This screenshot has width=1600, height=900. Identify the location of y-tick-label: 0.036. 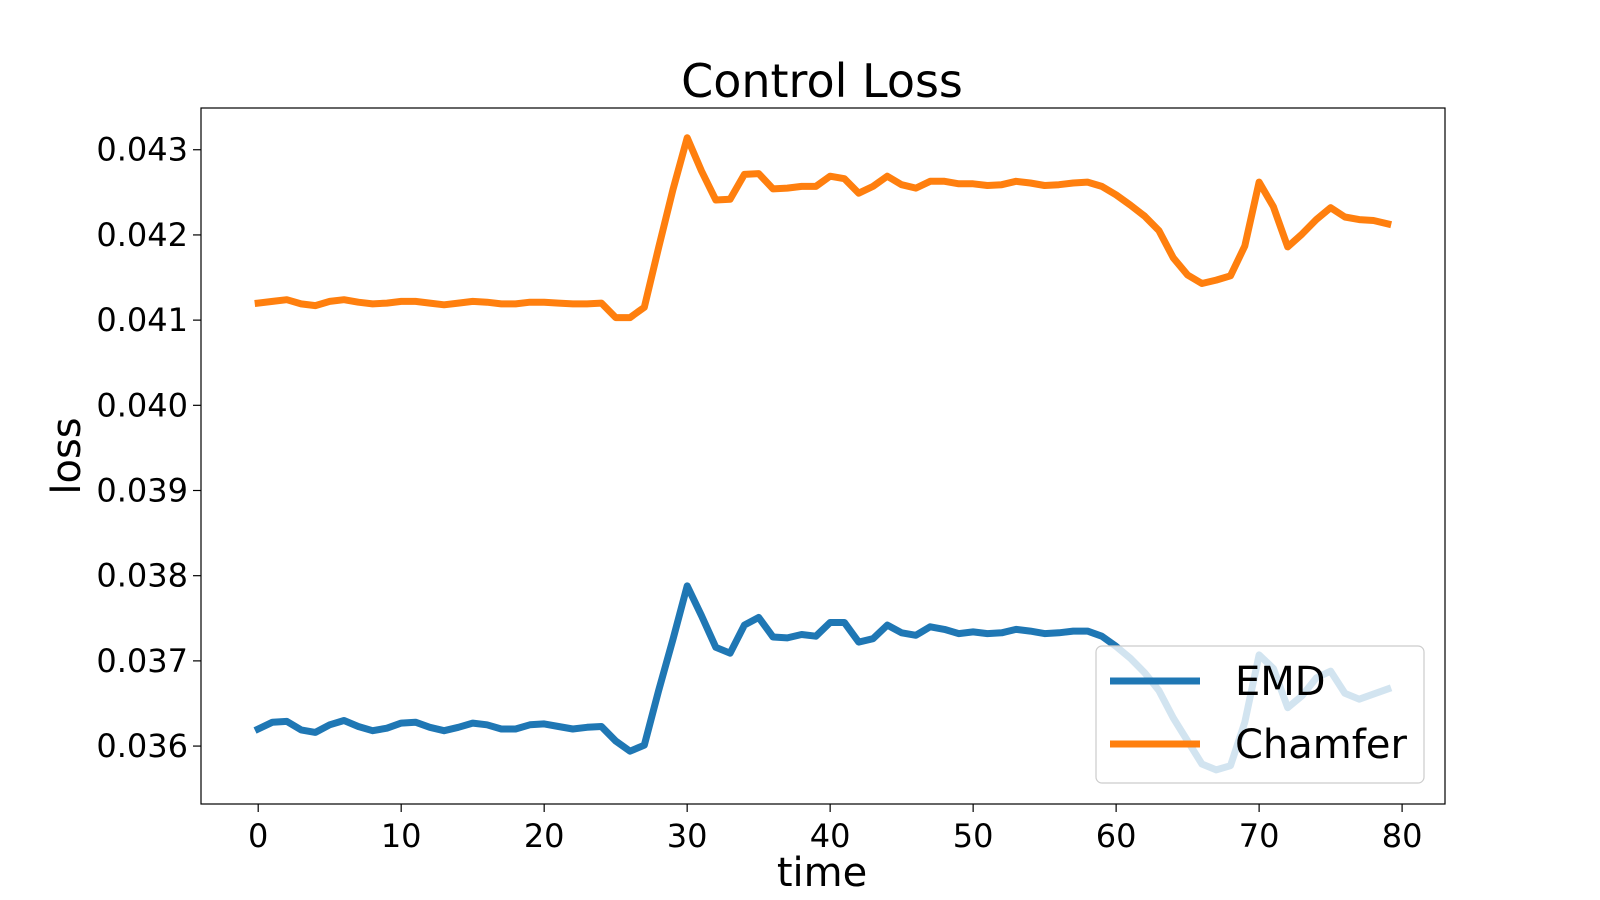
(142, 746).